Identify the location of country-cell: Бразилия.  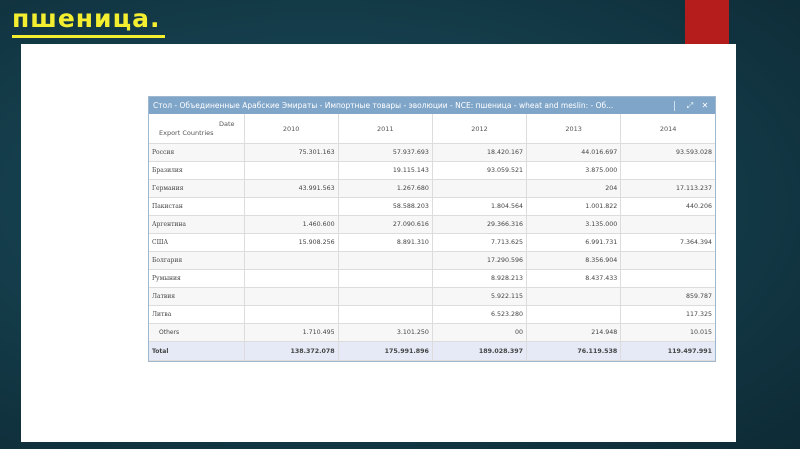
(197, 170).